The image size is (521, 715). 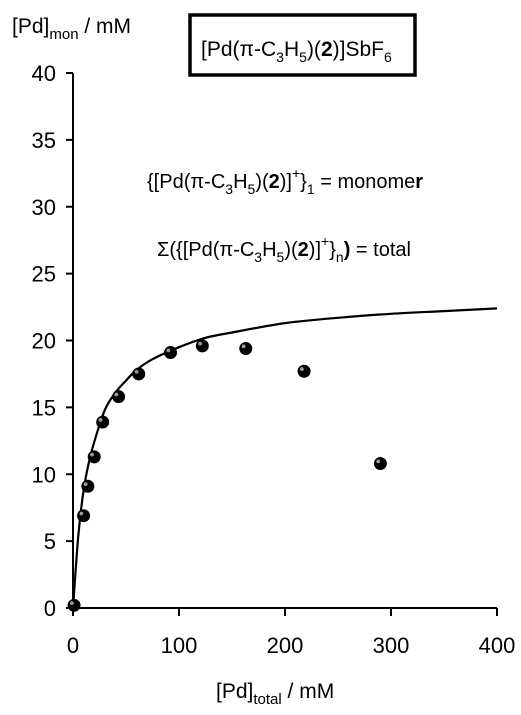 I want to click on annotation-monomer: {[Pd(π-C3H5)(2)]+}1 = monomer, so click(x=285, y=181).